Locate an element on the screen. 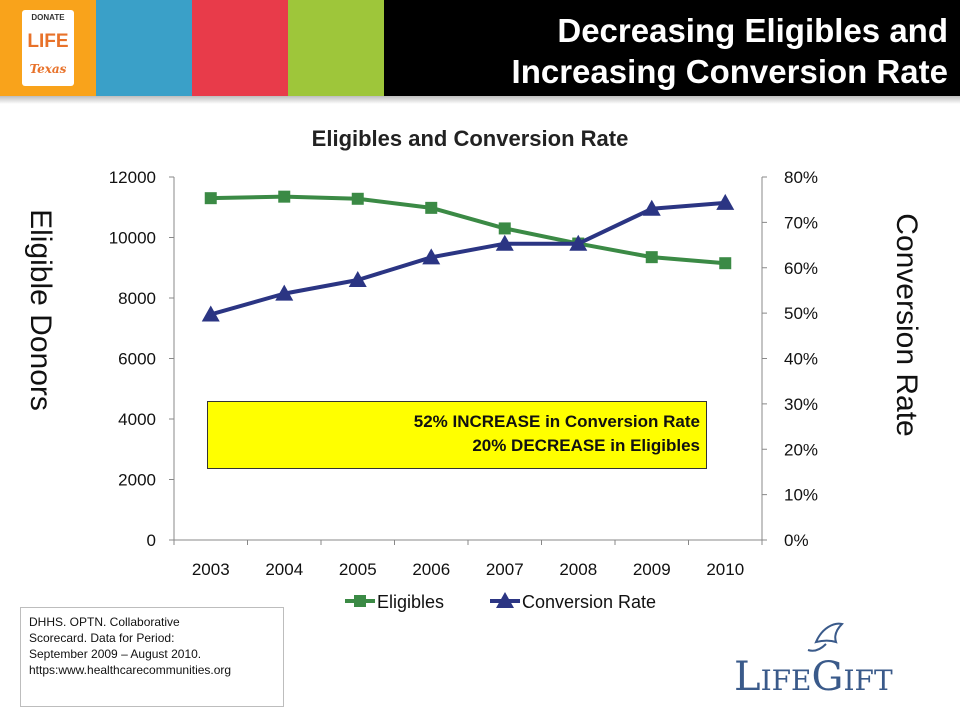 Image resolution: width=960 pixels, height=720 pixels. logo-donate-text: DONATE is located at coordinates (48, 17).